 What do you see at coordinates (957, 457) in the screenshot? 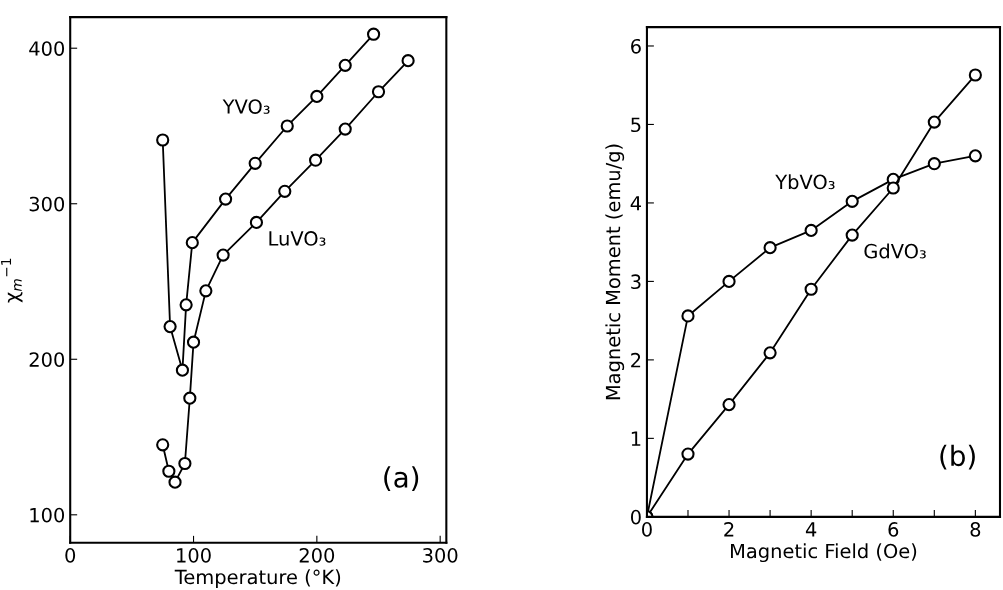
I see `annotation: (b)` at bounding box center [957, 457].